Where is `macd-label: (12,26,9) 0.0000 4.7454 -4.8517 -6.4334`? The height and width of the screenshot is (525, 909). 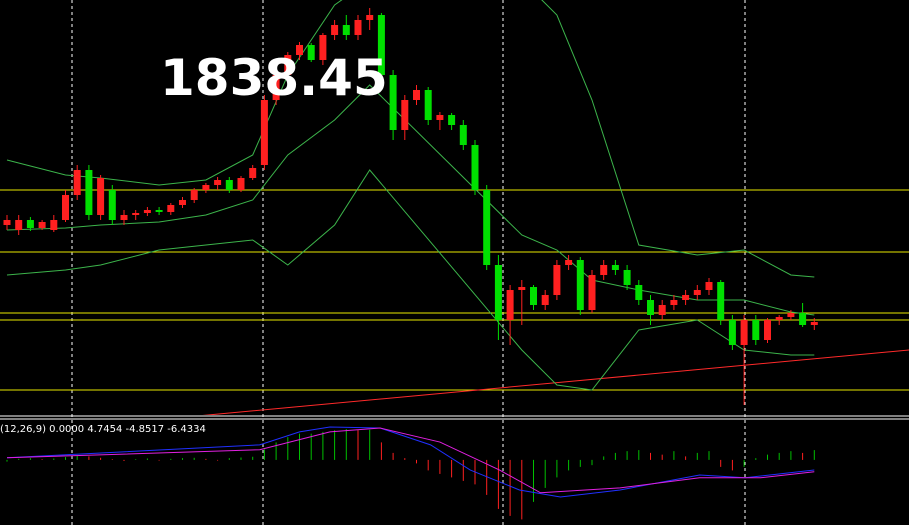 macd-label: (12,26,9) 0.0000 4.7454 -4.8517 -6.4334 is located at coordinates (103, 429).